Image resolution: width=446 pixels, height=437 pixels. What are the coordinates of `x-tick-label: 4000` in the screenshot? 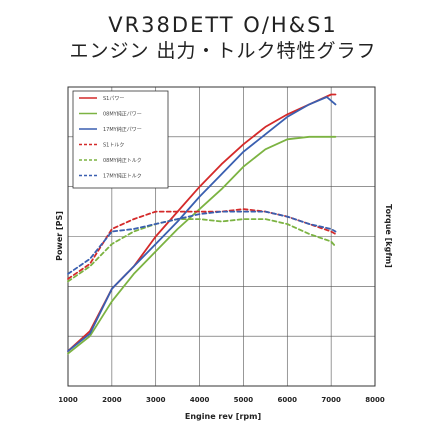 It's located at (200, 400).